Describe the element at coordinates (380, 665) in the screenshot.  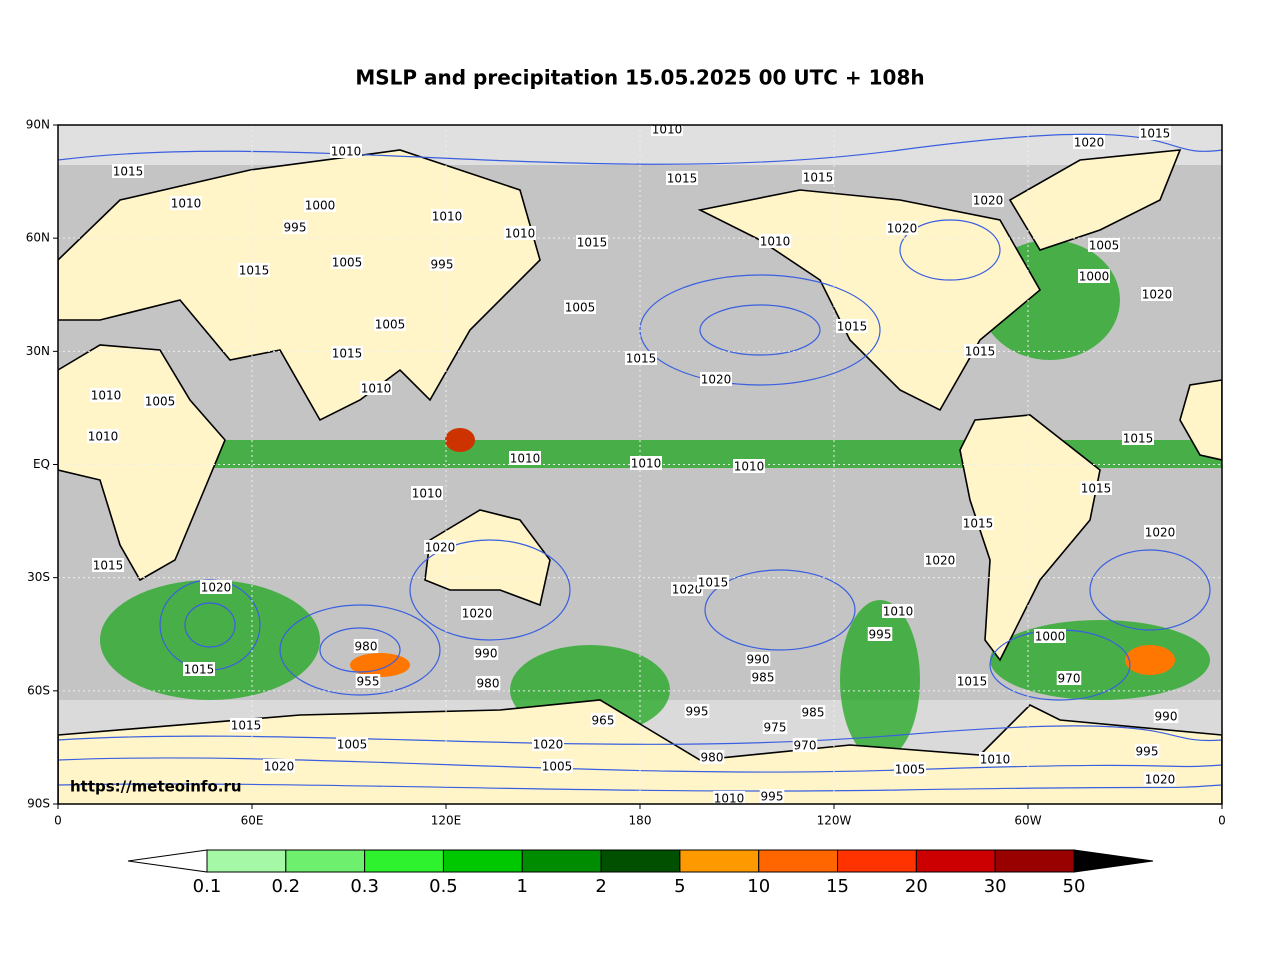
I see `heavy-precip` at that location.